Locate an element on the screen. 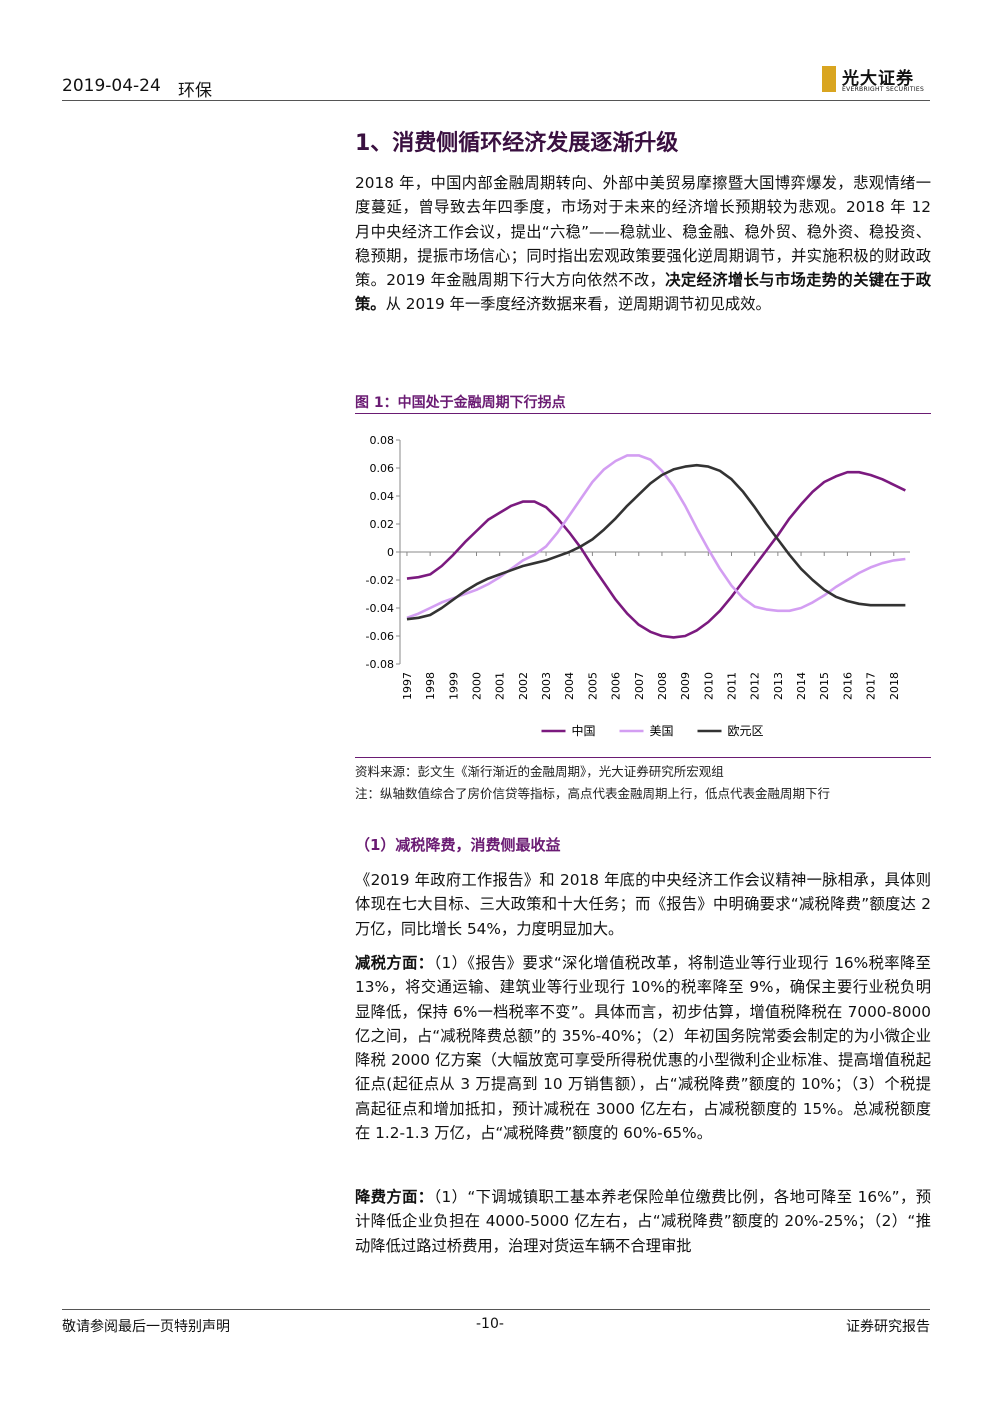 This screenshot has width=992, height=1403. y-tick-label: -0.02 is located at coordinates (380, 580).